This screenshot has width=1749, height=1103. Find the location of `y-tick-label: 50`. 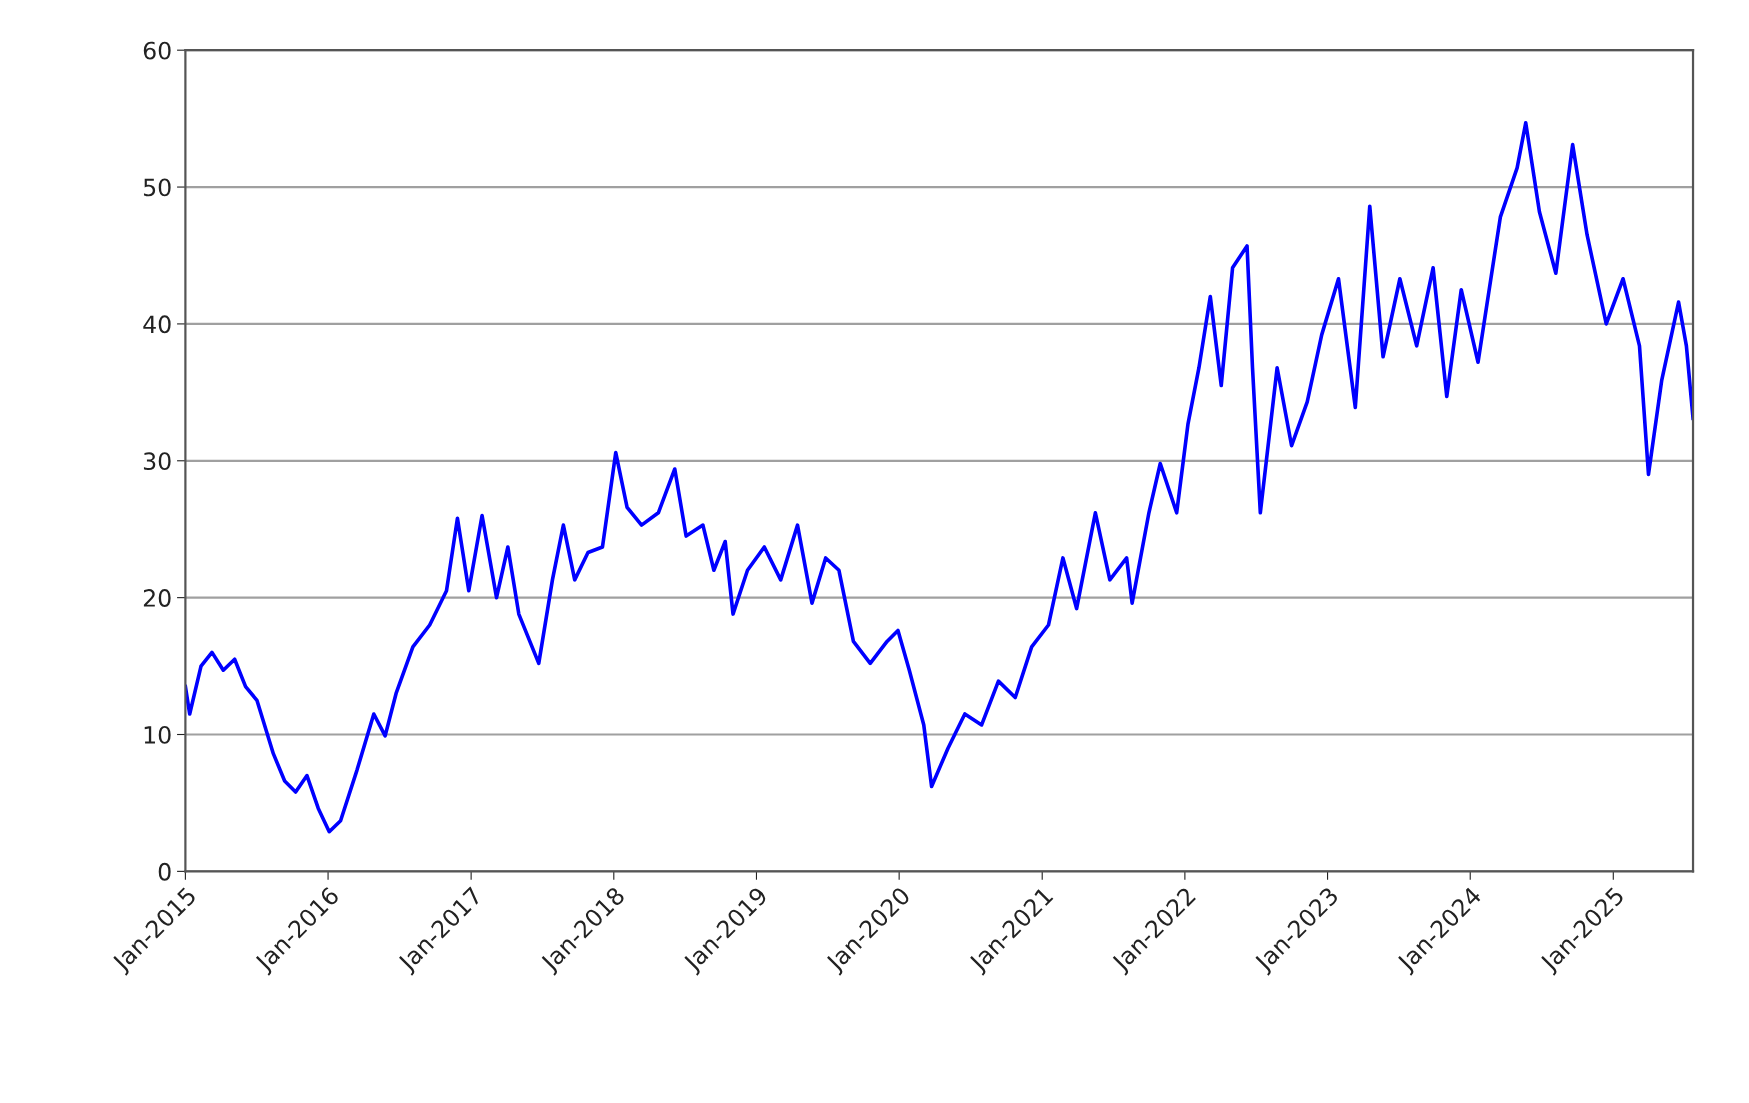

y-tick-label: 50 is located at coordinates (157, 187).